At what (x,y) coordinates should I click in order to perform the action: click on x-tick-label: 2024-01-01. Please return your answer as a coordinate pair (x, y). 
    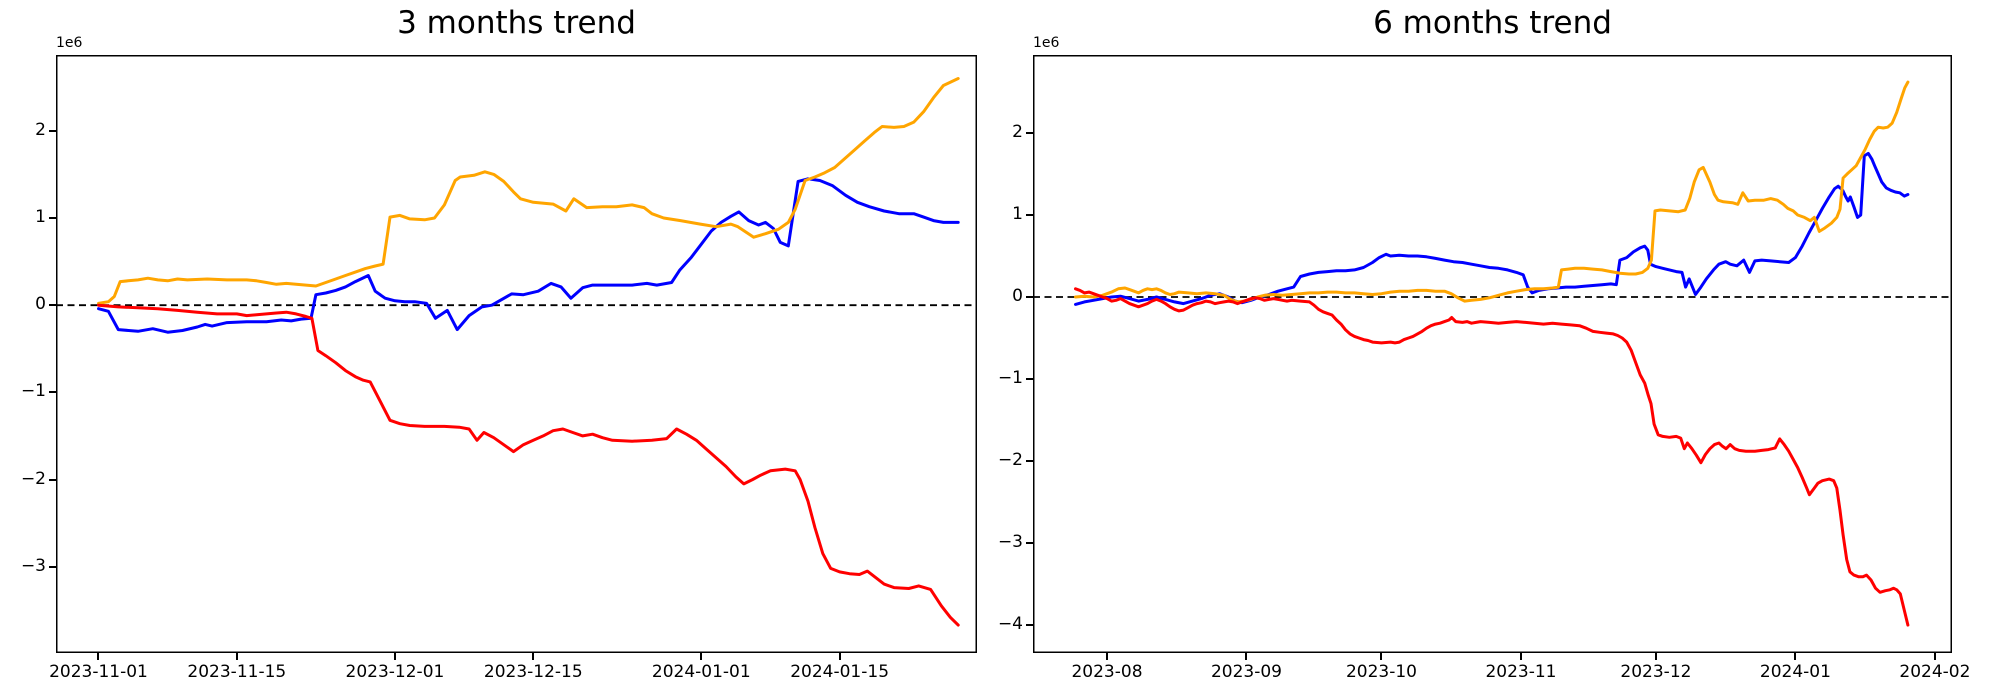
    Looking at the image, I should click on (701, 672).